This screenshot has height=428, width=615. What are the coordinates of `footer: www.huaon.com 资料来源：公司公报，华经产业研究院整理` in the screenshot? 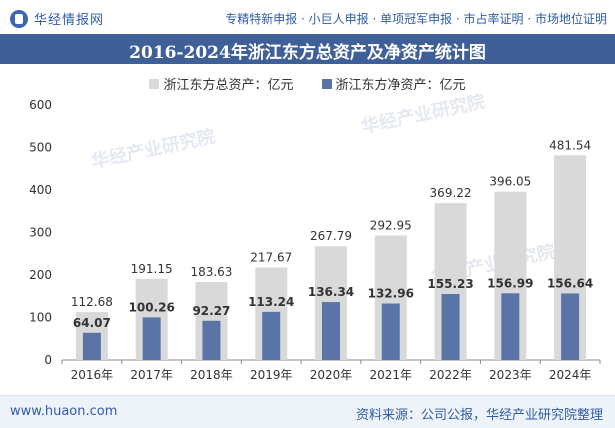 It's located at (307, 411).